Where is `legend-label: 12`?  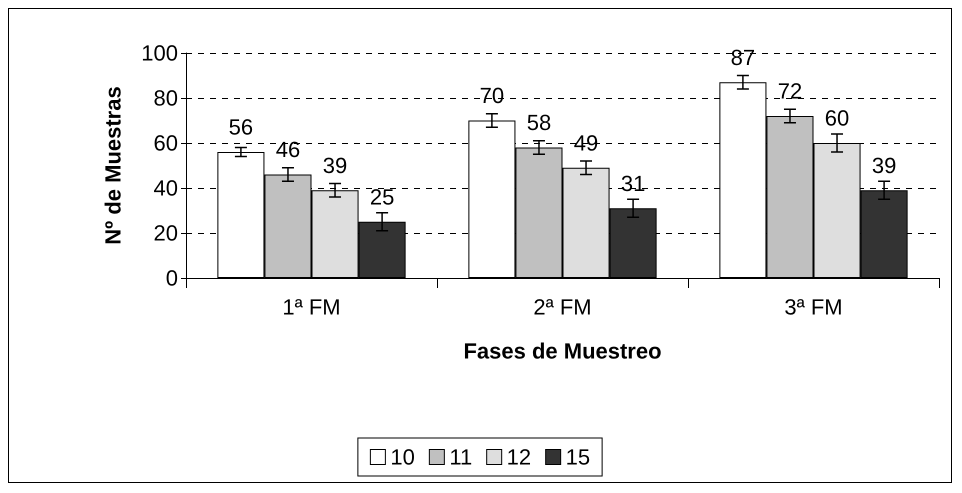 legend-label: 12 is located at coordinates (519, 457).